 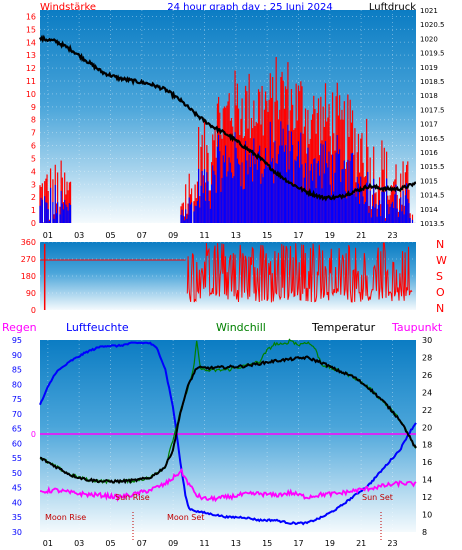 I want to click on y-right-tick-label: 1014.5, so click(x=432, y=196).